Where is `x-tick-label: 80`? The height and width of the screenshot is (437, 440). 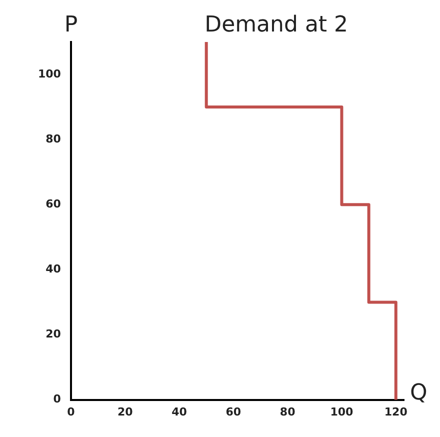
x-tick-label: 80 is located at coordinates (288, 411).